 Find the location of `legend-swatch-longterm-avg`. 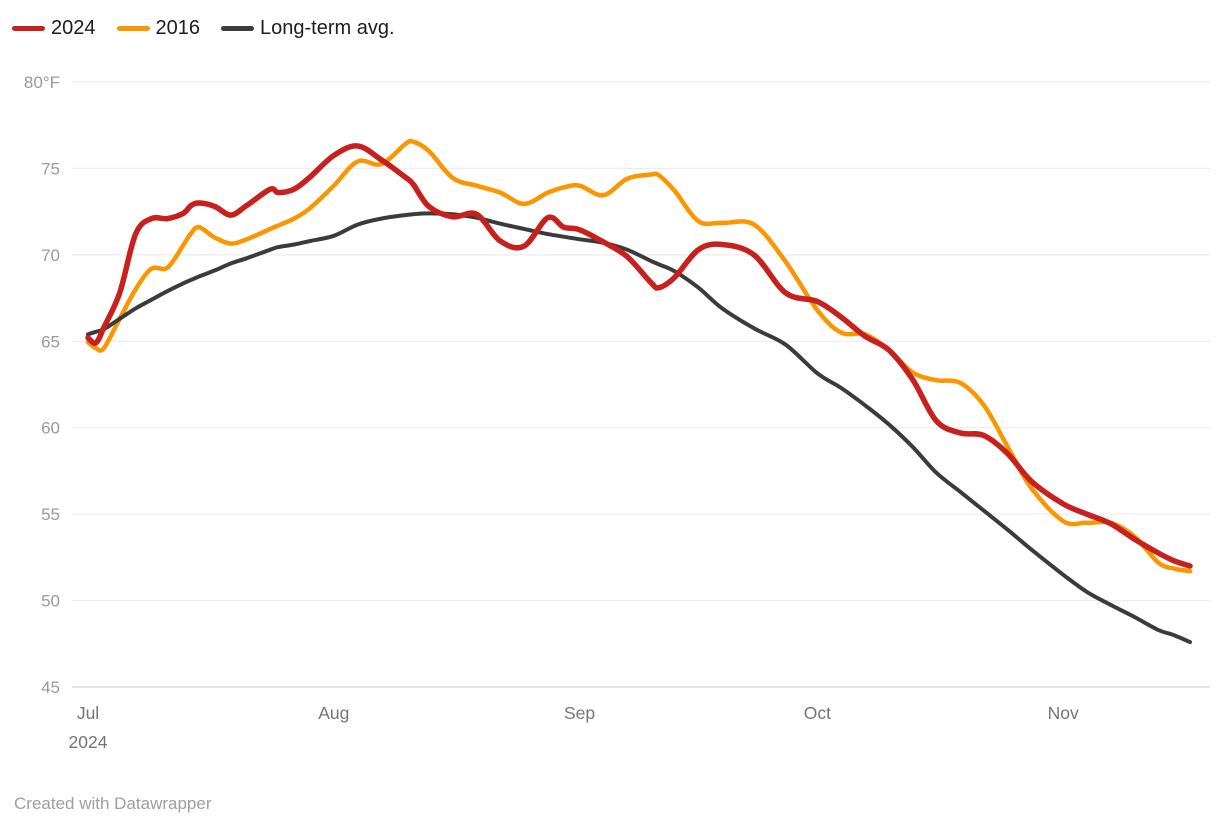

legend-swatch-longterm-avg is located at coordinates (237, 28).